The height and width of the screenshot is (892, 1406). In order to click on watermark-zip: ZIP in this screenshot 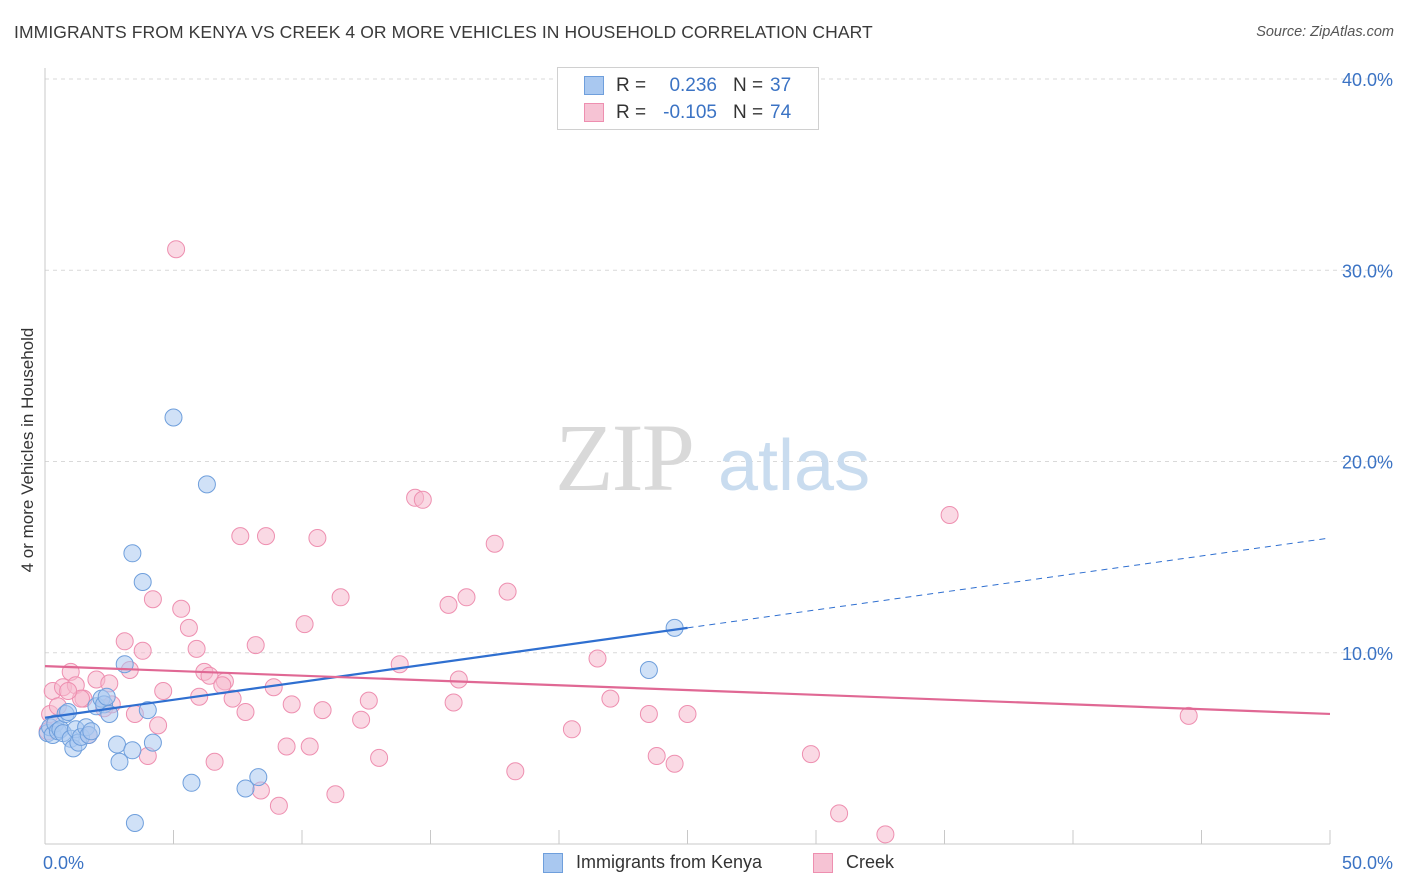, I will do `click(624, 457)`.